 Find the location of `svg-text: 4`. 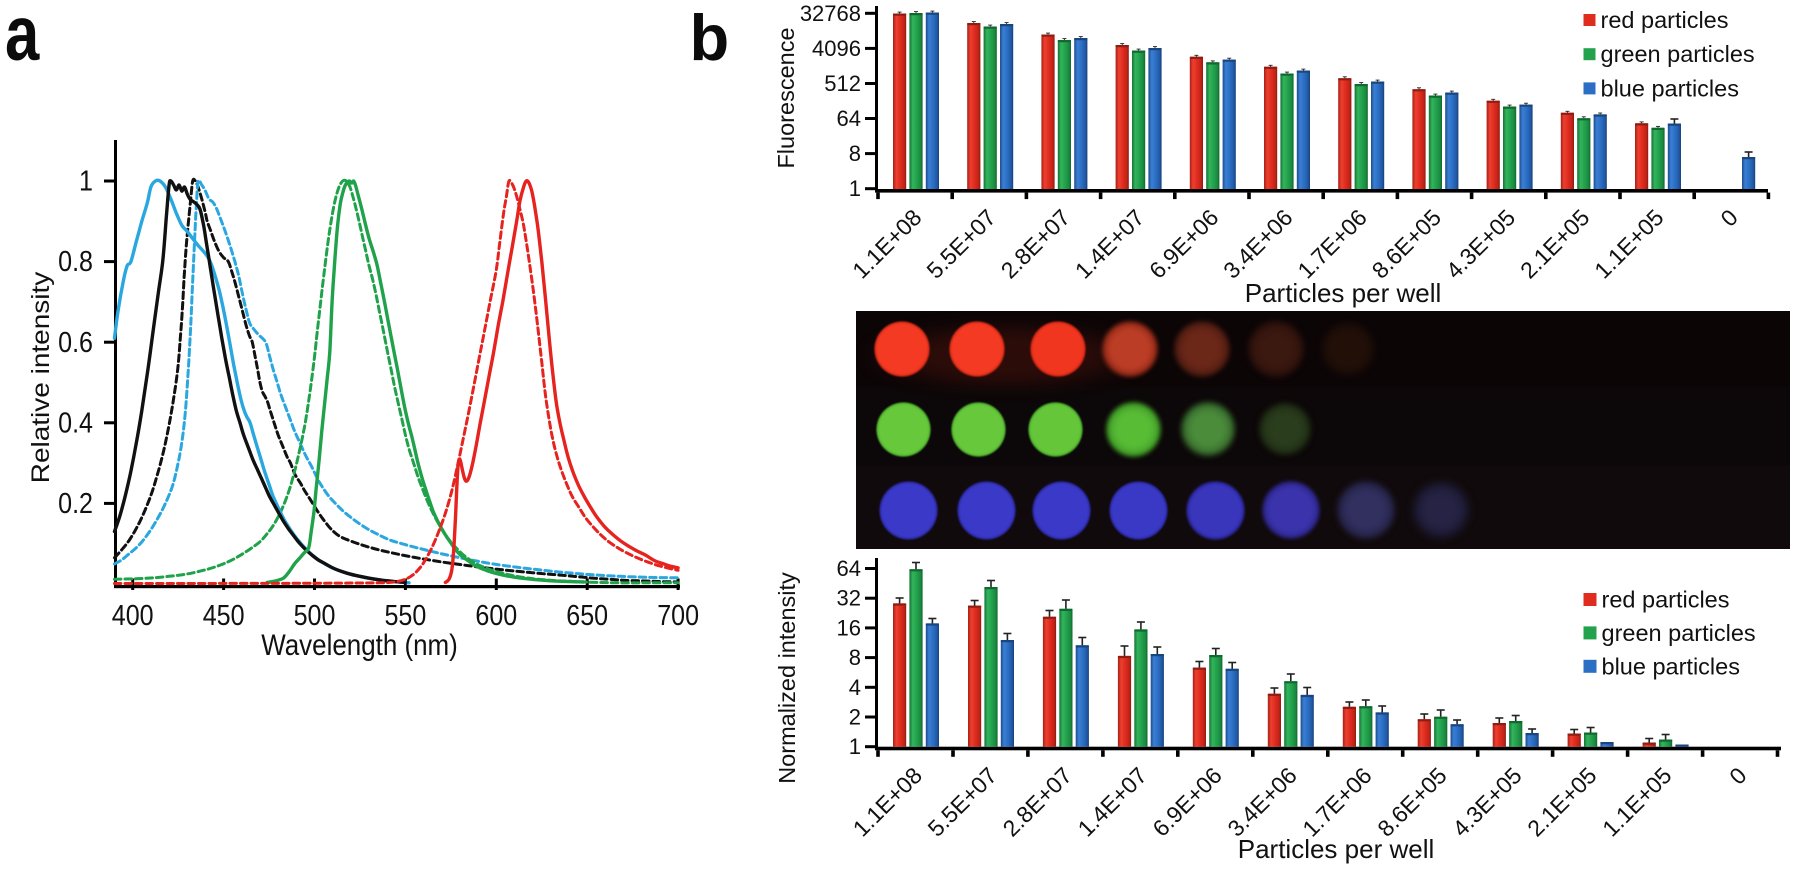

svg-text: 4 is located at coordinates (855, 687).